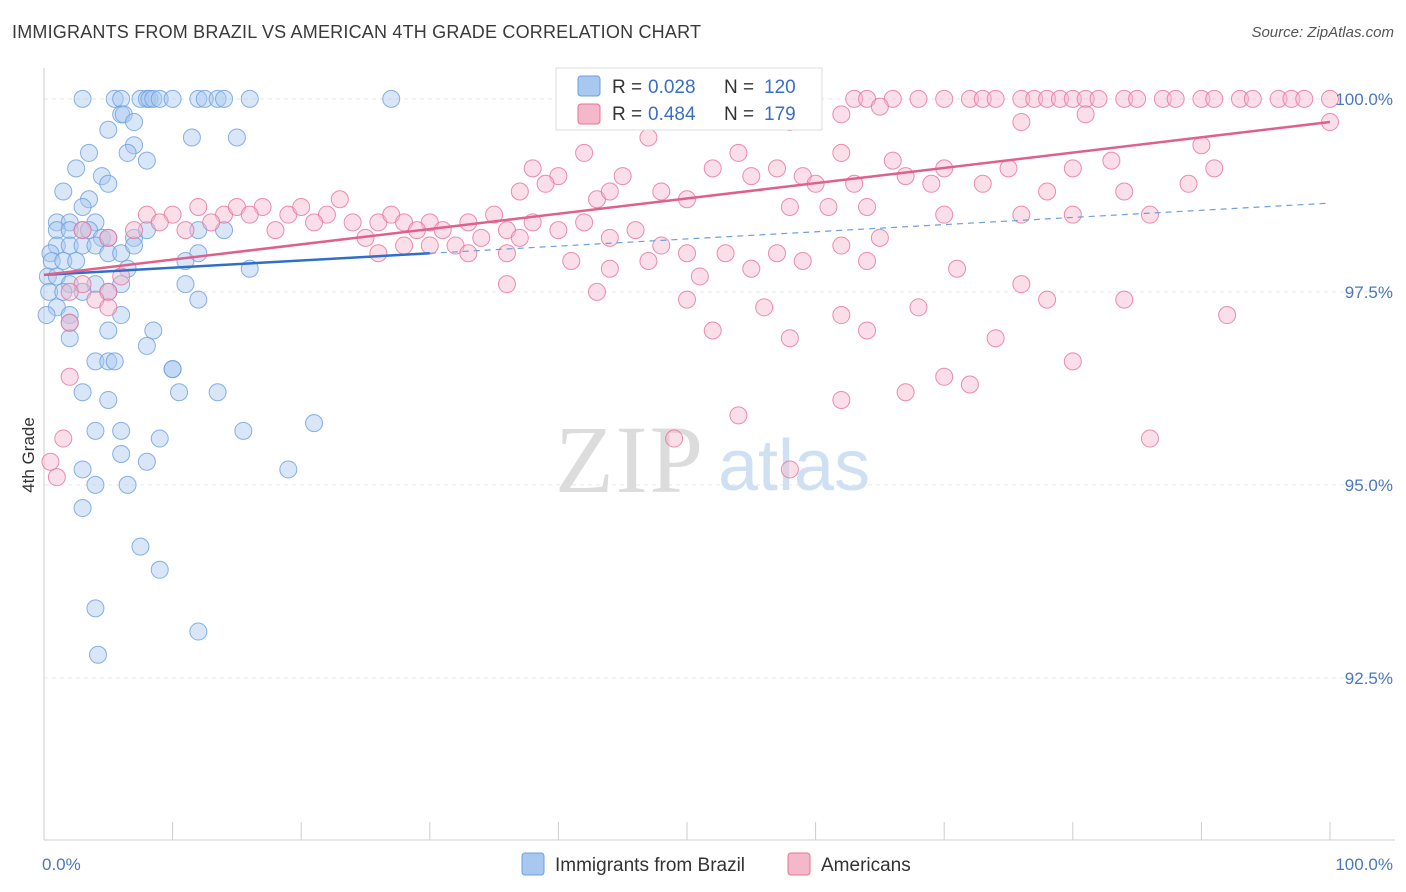  I want to click on legend-n-label-1: N =, so click(739, 87).